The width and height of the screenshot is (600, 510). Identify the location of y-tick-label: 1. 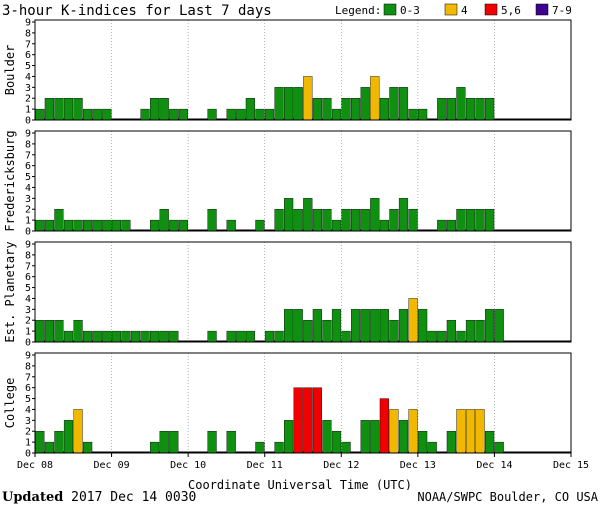
(28, 443).